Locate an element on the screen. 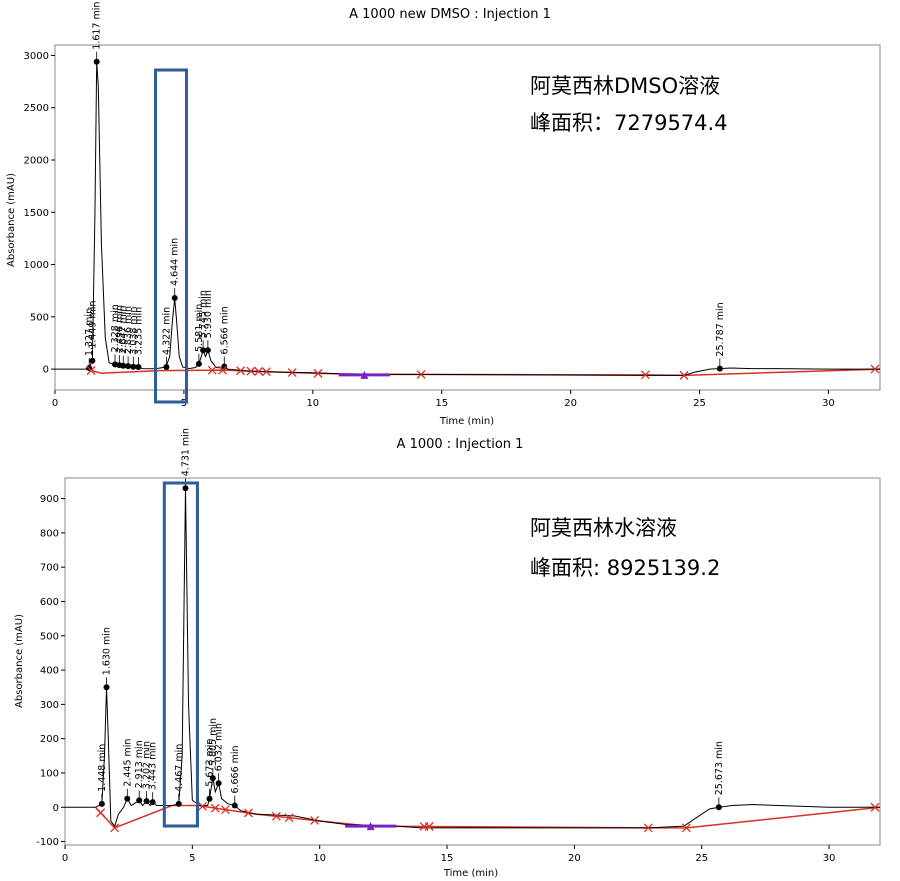  peak-label: 4.467 min is located at coordinates (179, 768).